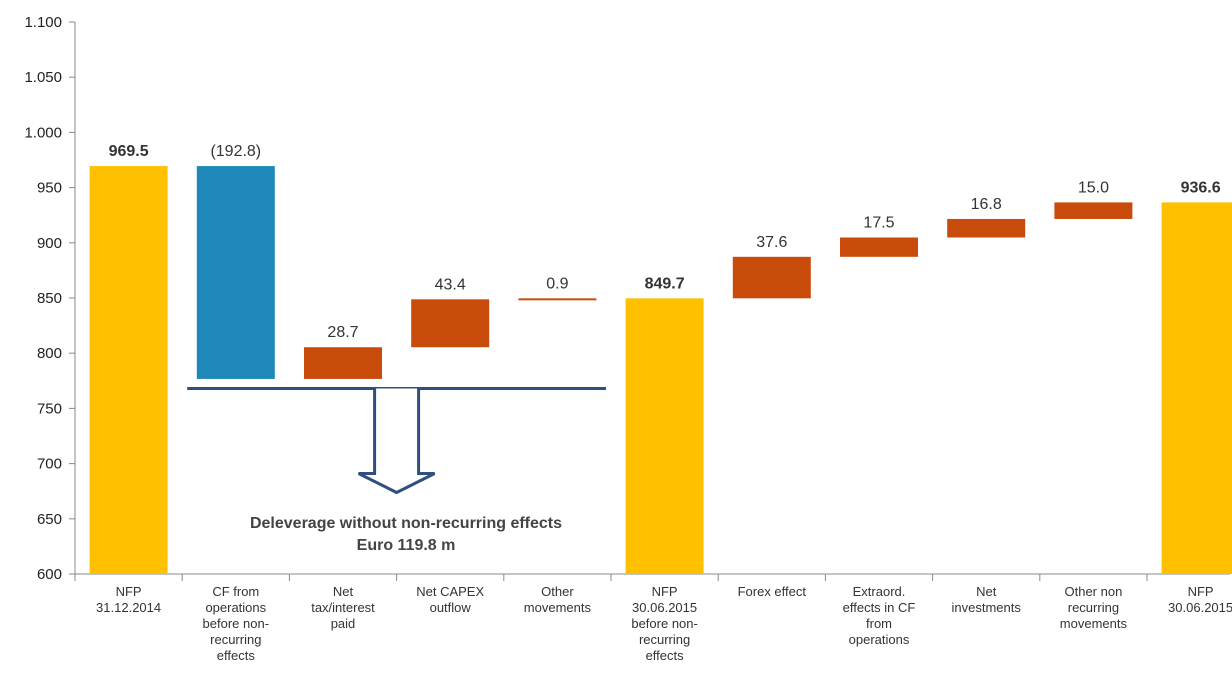 This screenshot has width=1232, height=678. Describe the element at coordinates (49, 353) in the screenshot. I see `y-tick-label: 800` at that location.